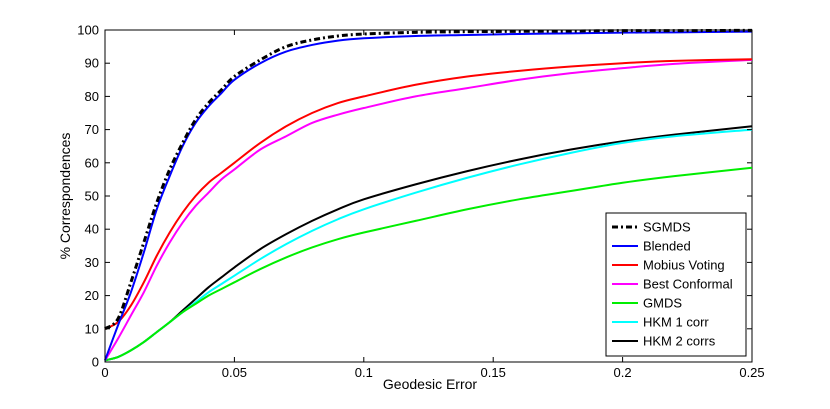 The image size is (830, 409). Describe the element at coordinates (679, 341) in the screenshot. I see `legend-label: HKM 2 corrs` at that location.